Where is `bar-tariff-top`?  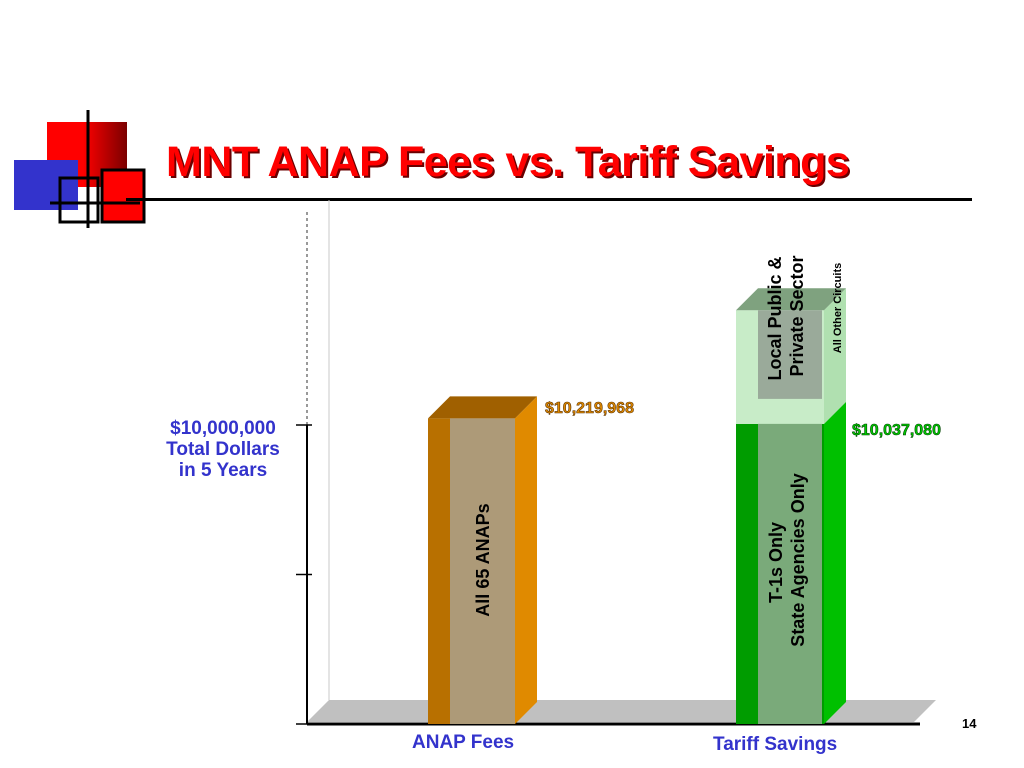 bar-tariff-top is located at coordinates (791, 299).